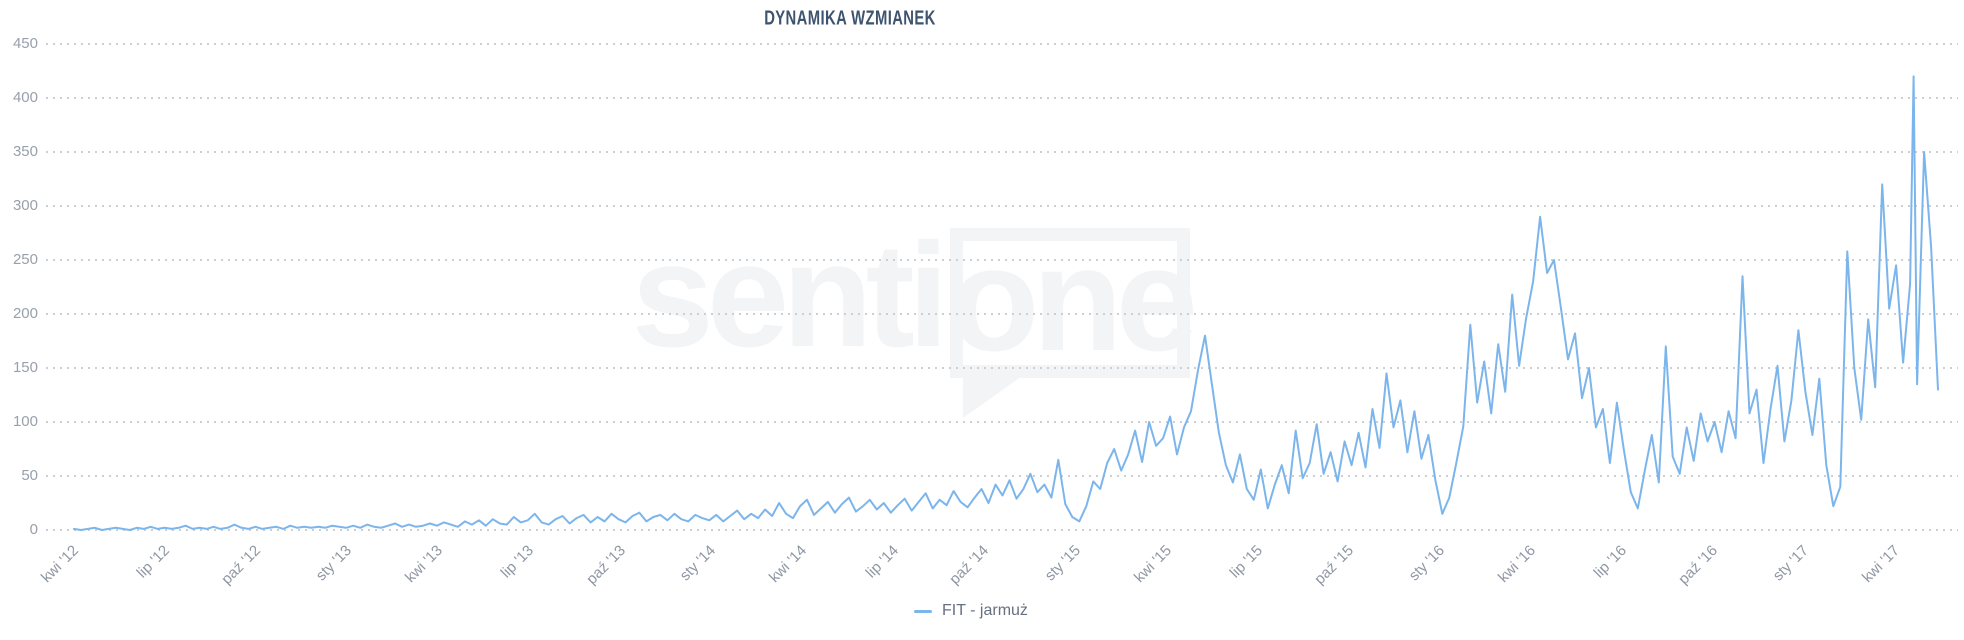 This screenshot has width=1964, height=640. Describe the element at coordinates (25, 43) in the screenshot. I see `y-axis-label-450: 450` at that location.